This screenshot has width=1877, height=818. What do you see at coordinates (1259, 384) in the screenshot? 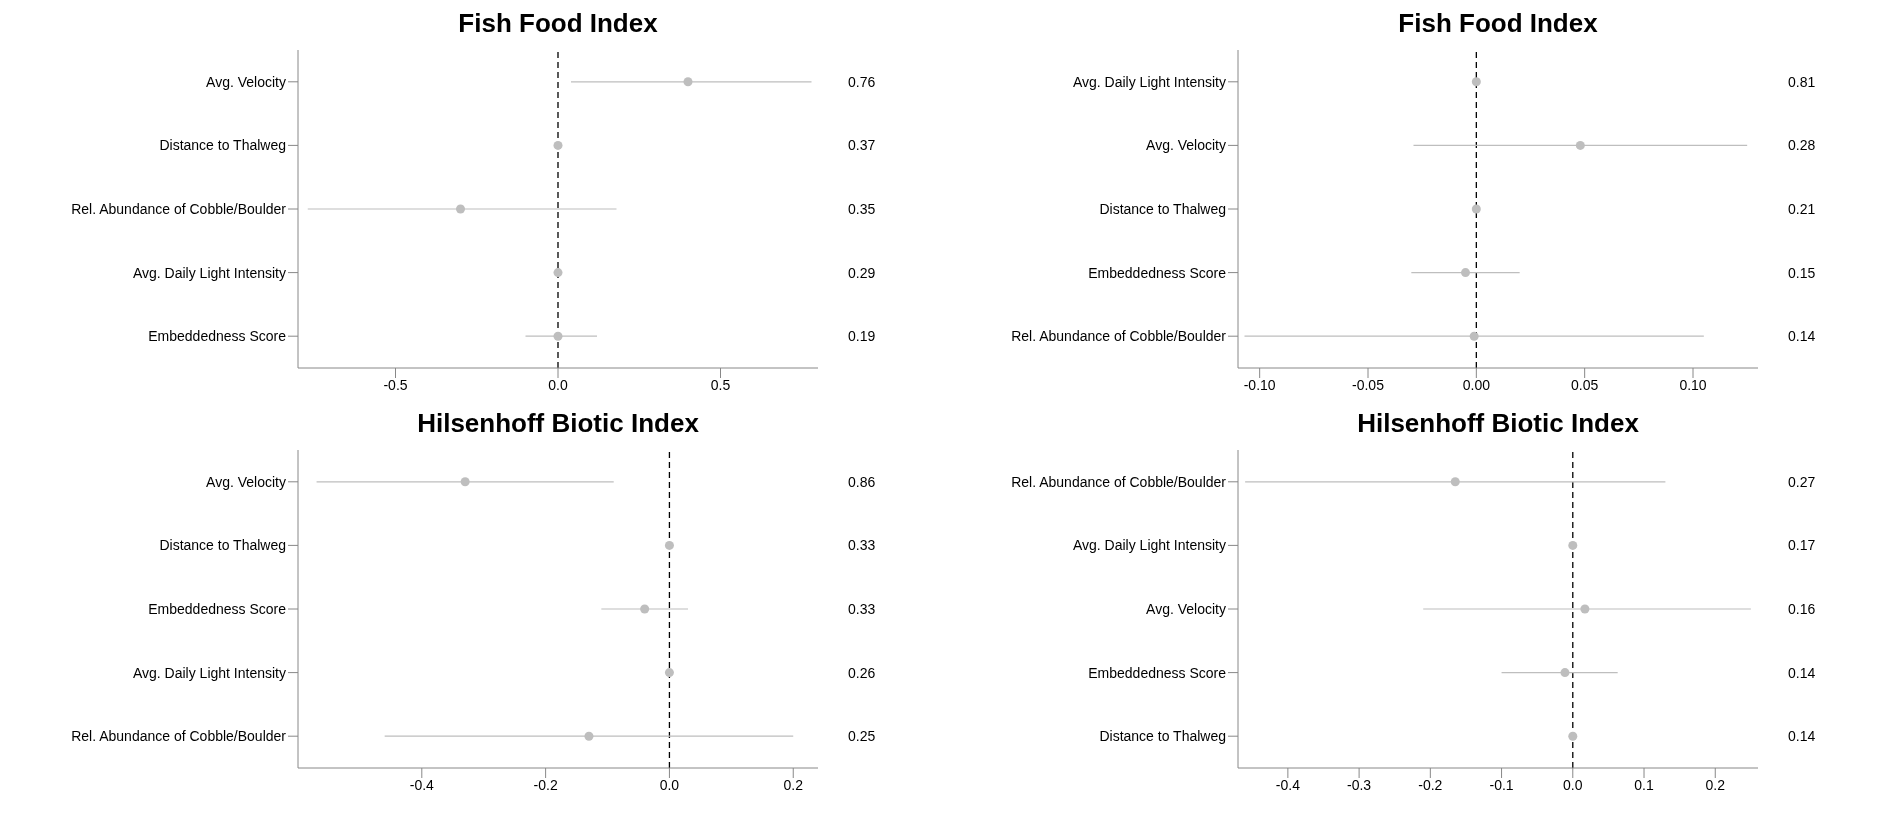
I see `x-tick-label: -0.10` at bounding box center [1259, 384].